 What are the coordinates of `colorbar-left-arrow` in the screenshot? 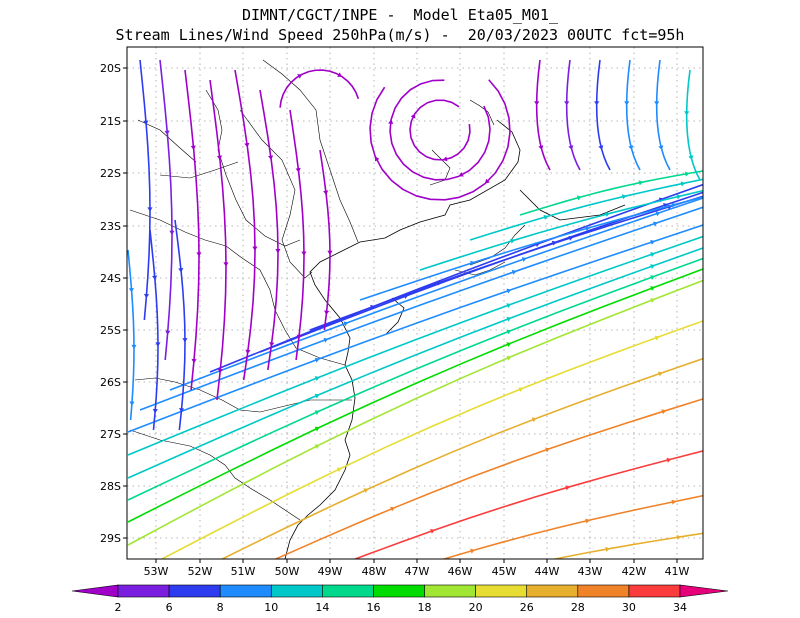 It's located at (95, 591).